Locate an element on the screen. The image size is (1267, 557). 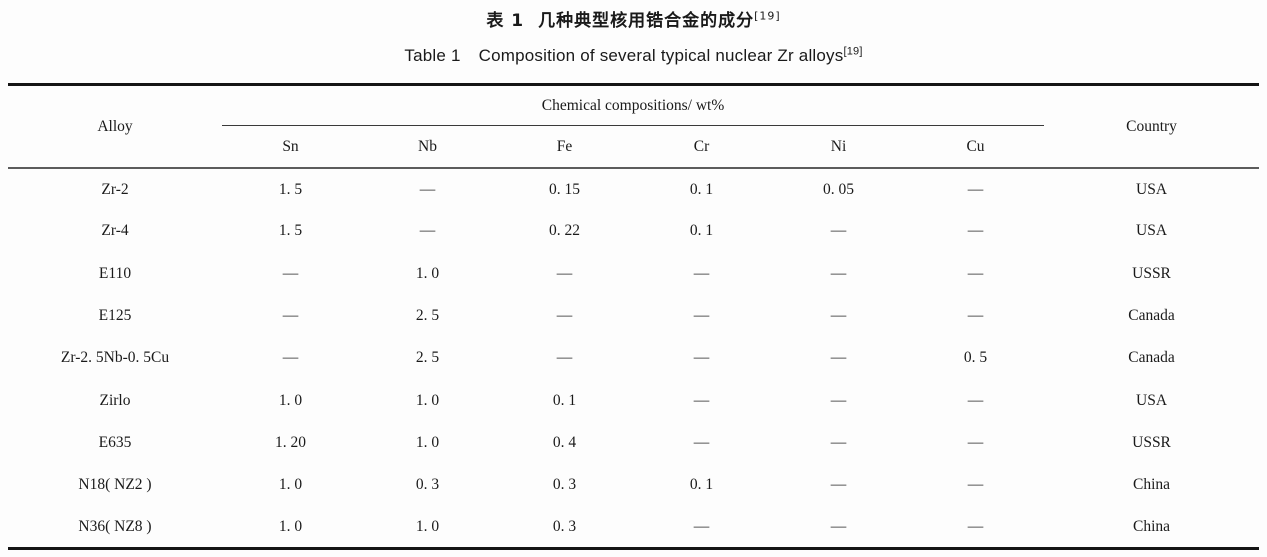
cell-fe: 0. 1 is located at coordinates (564, 400).